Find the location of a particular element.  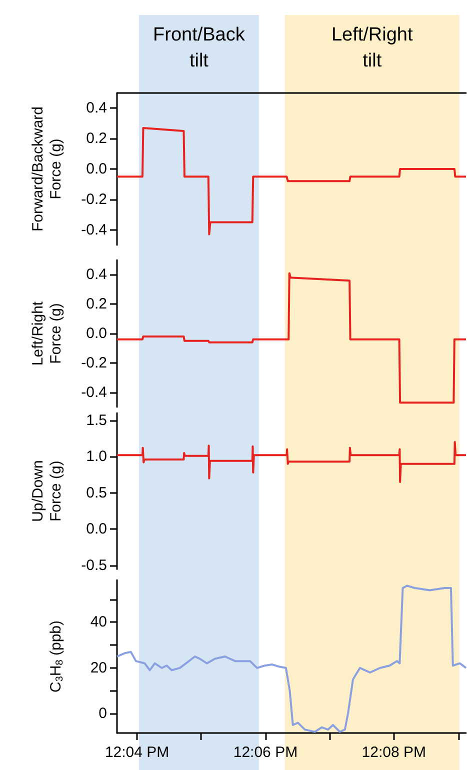

x-tick-label: 12:08 PM is located at coordinates (394, 752).